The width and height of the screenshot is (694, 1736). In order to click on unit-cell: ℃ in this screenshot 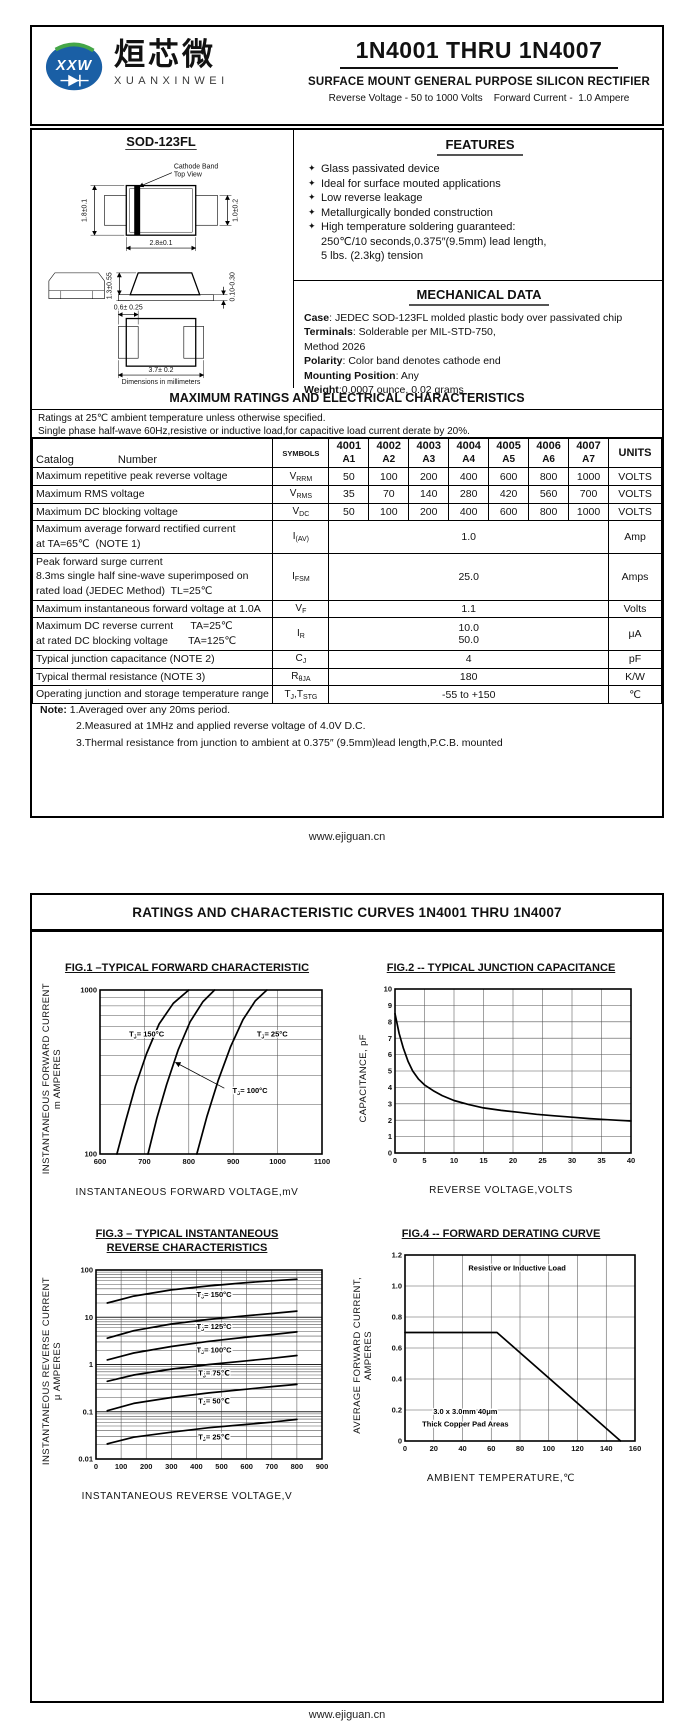, I will do `click(635, 694)`.